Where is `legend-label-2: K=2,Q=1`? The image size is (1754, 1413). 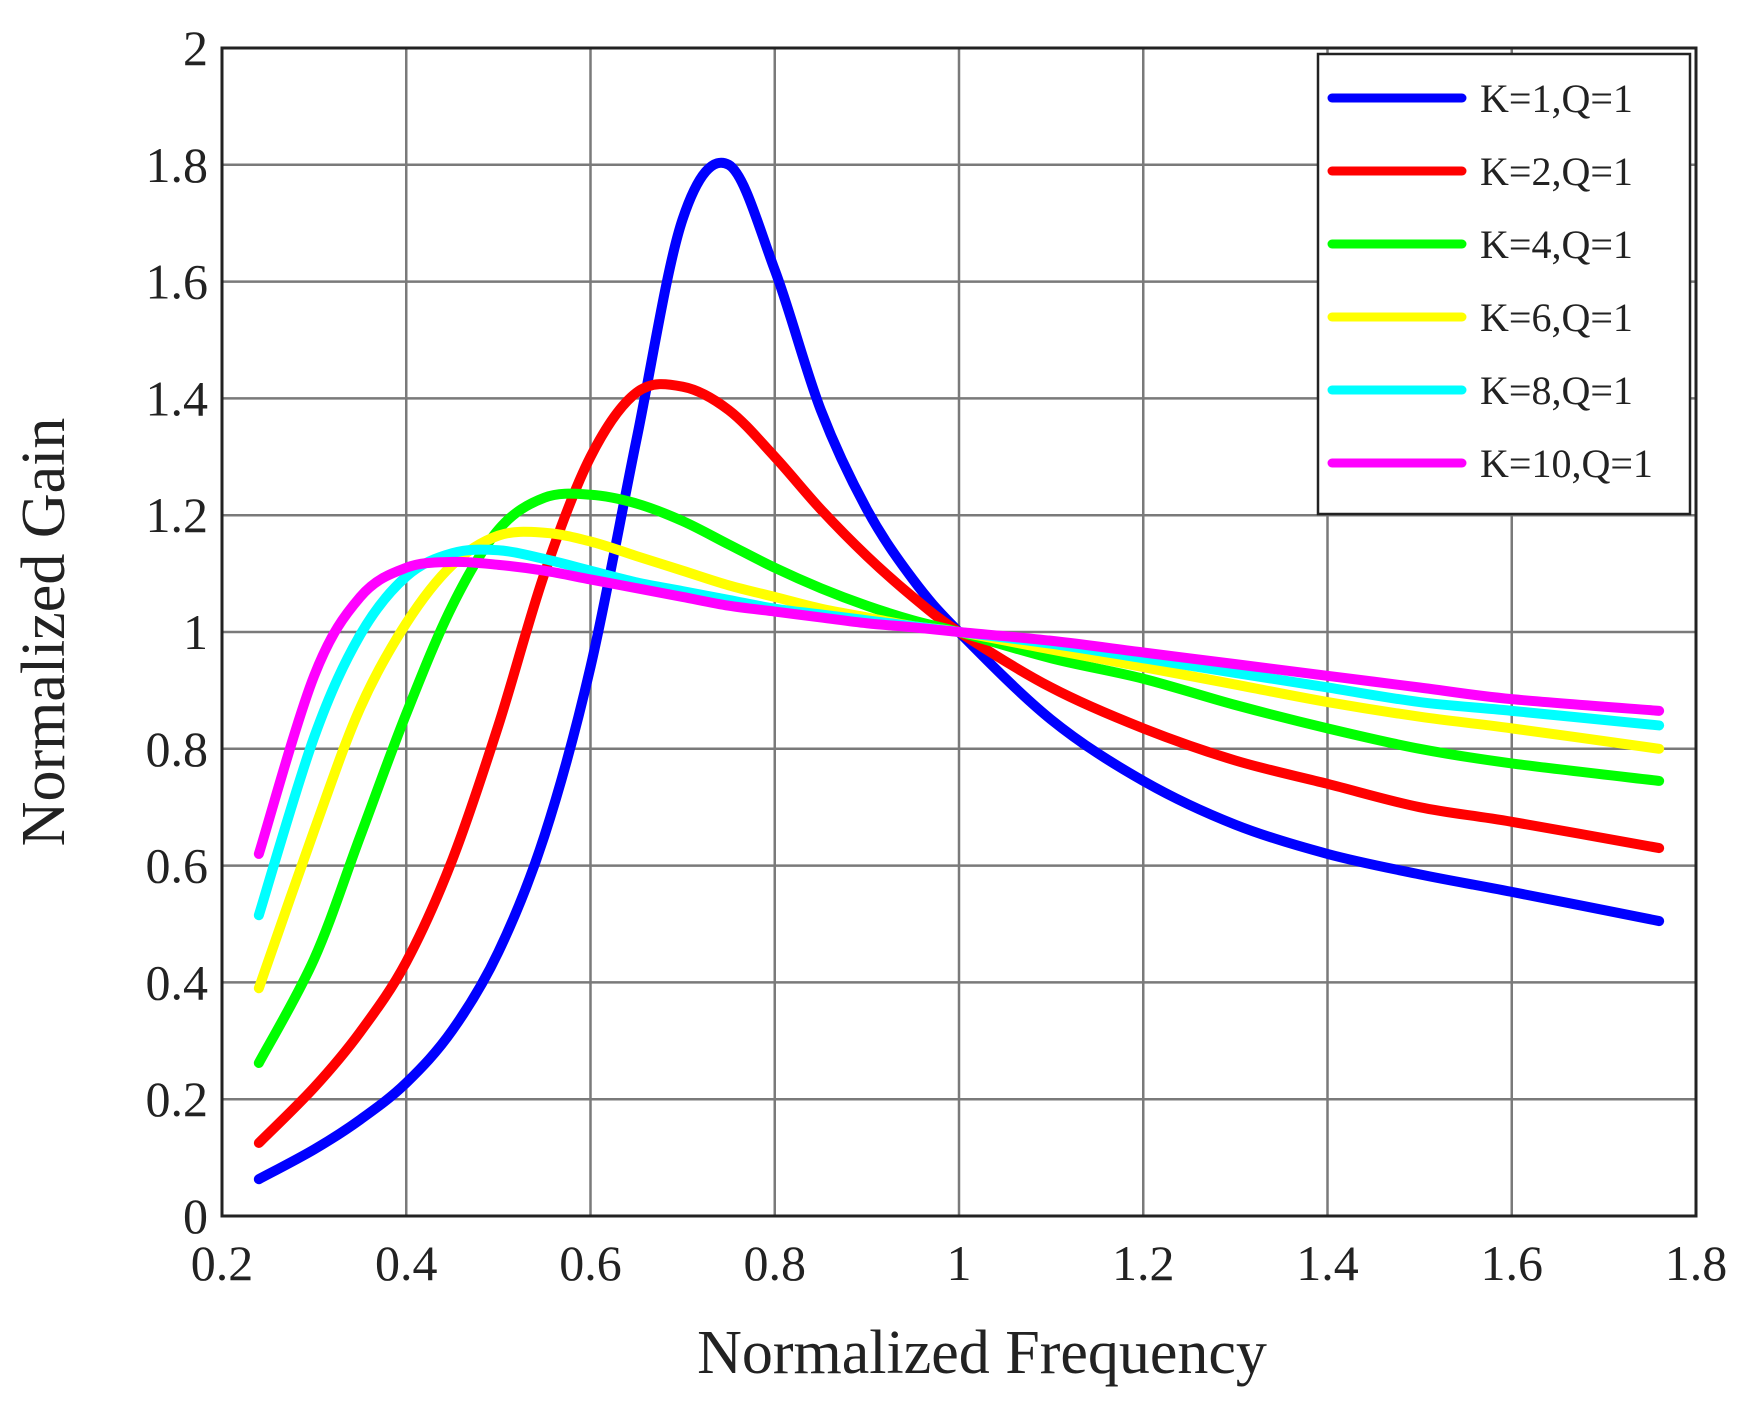
legend-label-2: K=2,Q=1 is located at coordinates (1556, 171).